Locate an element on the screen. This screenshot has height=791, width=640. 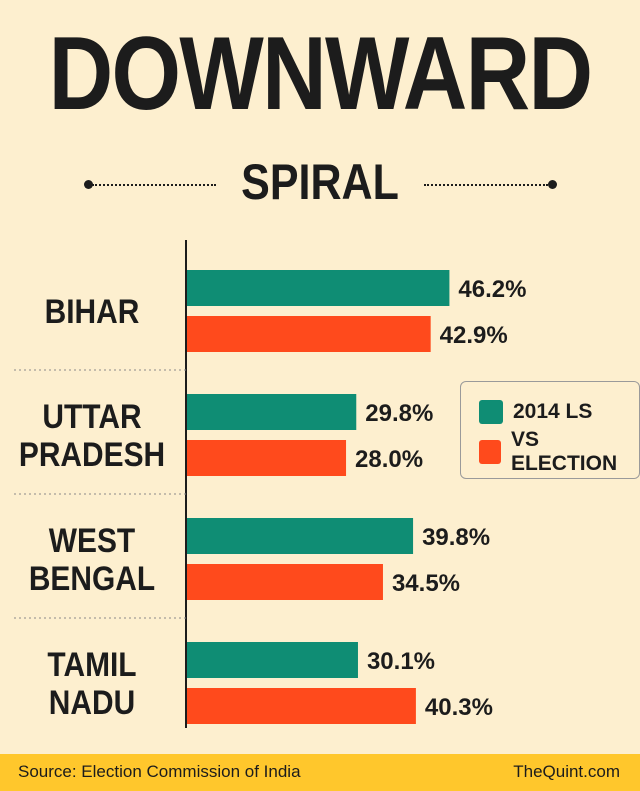
legend-label-2014-ls: 2014 LS is located at coordinates (553, 411).